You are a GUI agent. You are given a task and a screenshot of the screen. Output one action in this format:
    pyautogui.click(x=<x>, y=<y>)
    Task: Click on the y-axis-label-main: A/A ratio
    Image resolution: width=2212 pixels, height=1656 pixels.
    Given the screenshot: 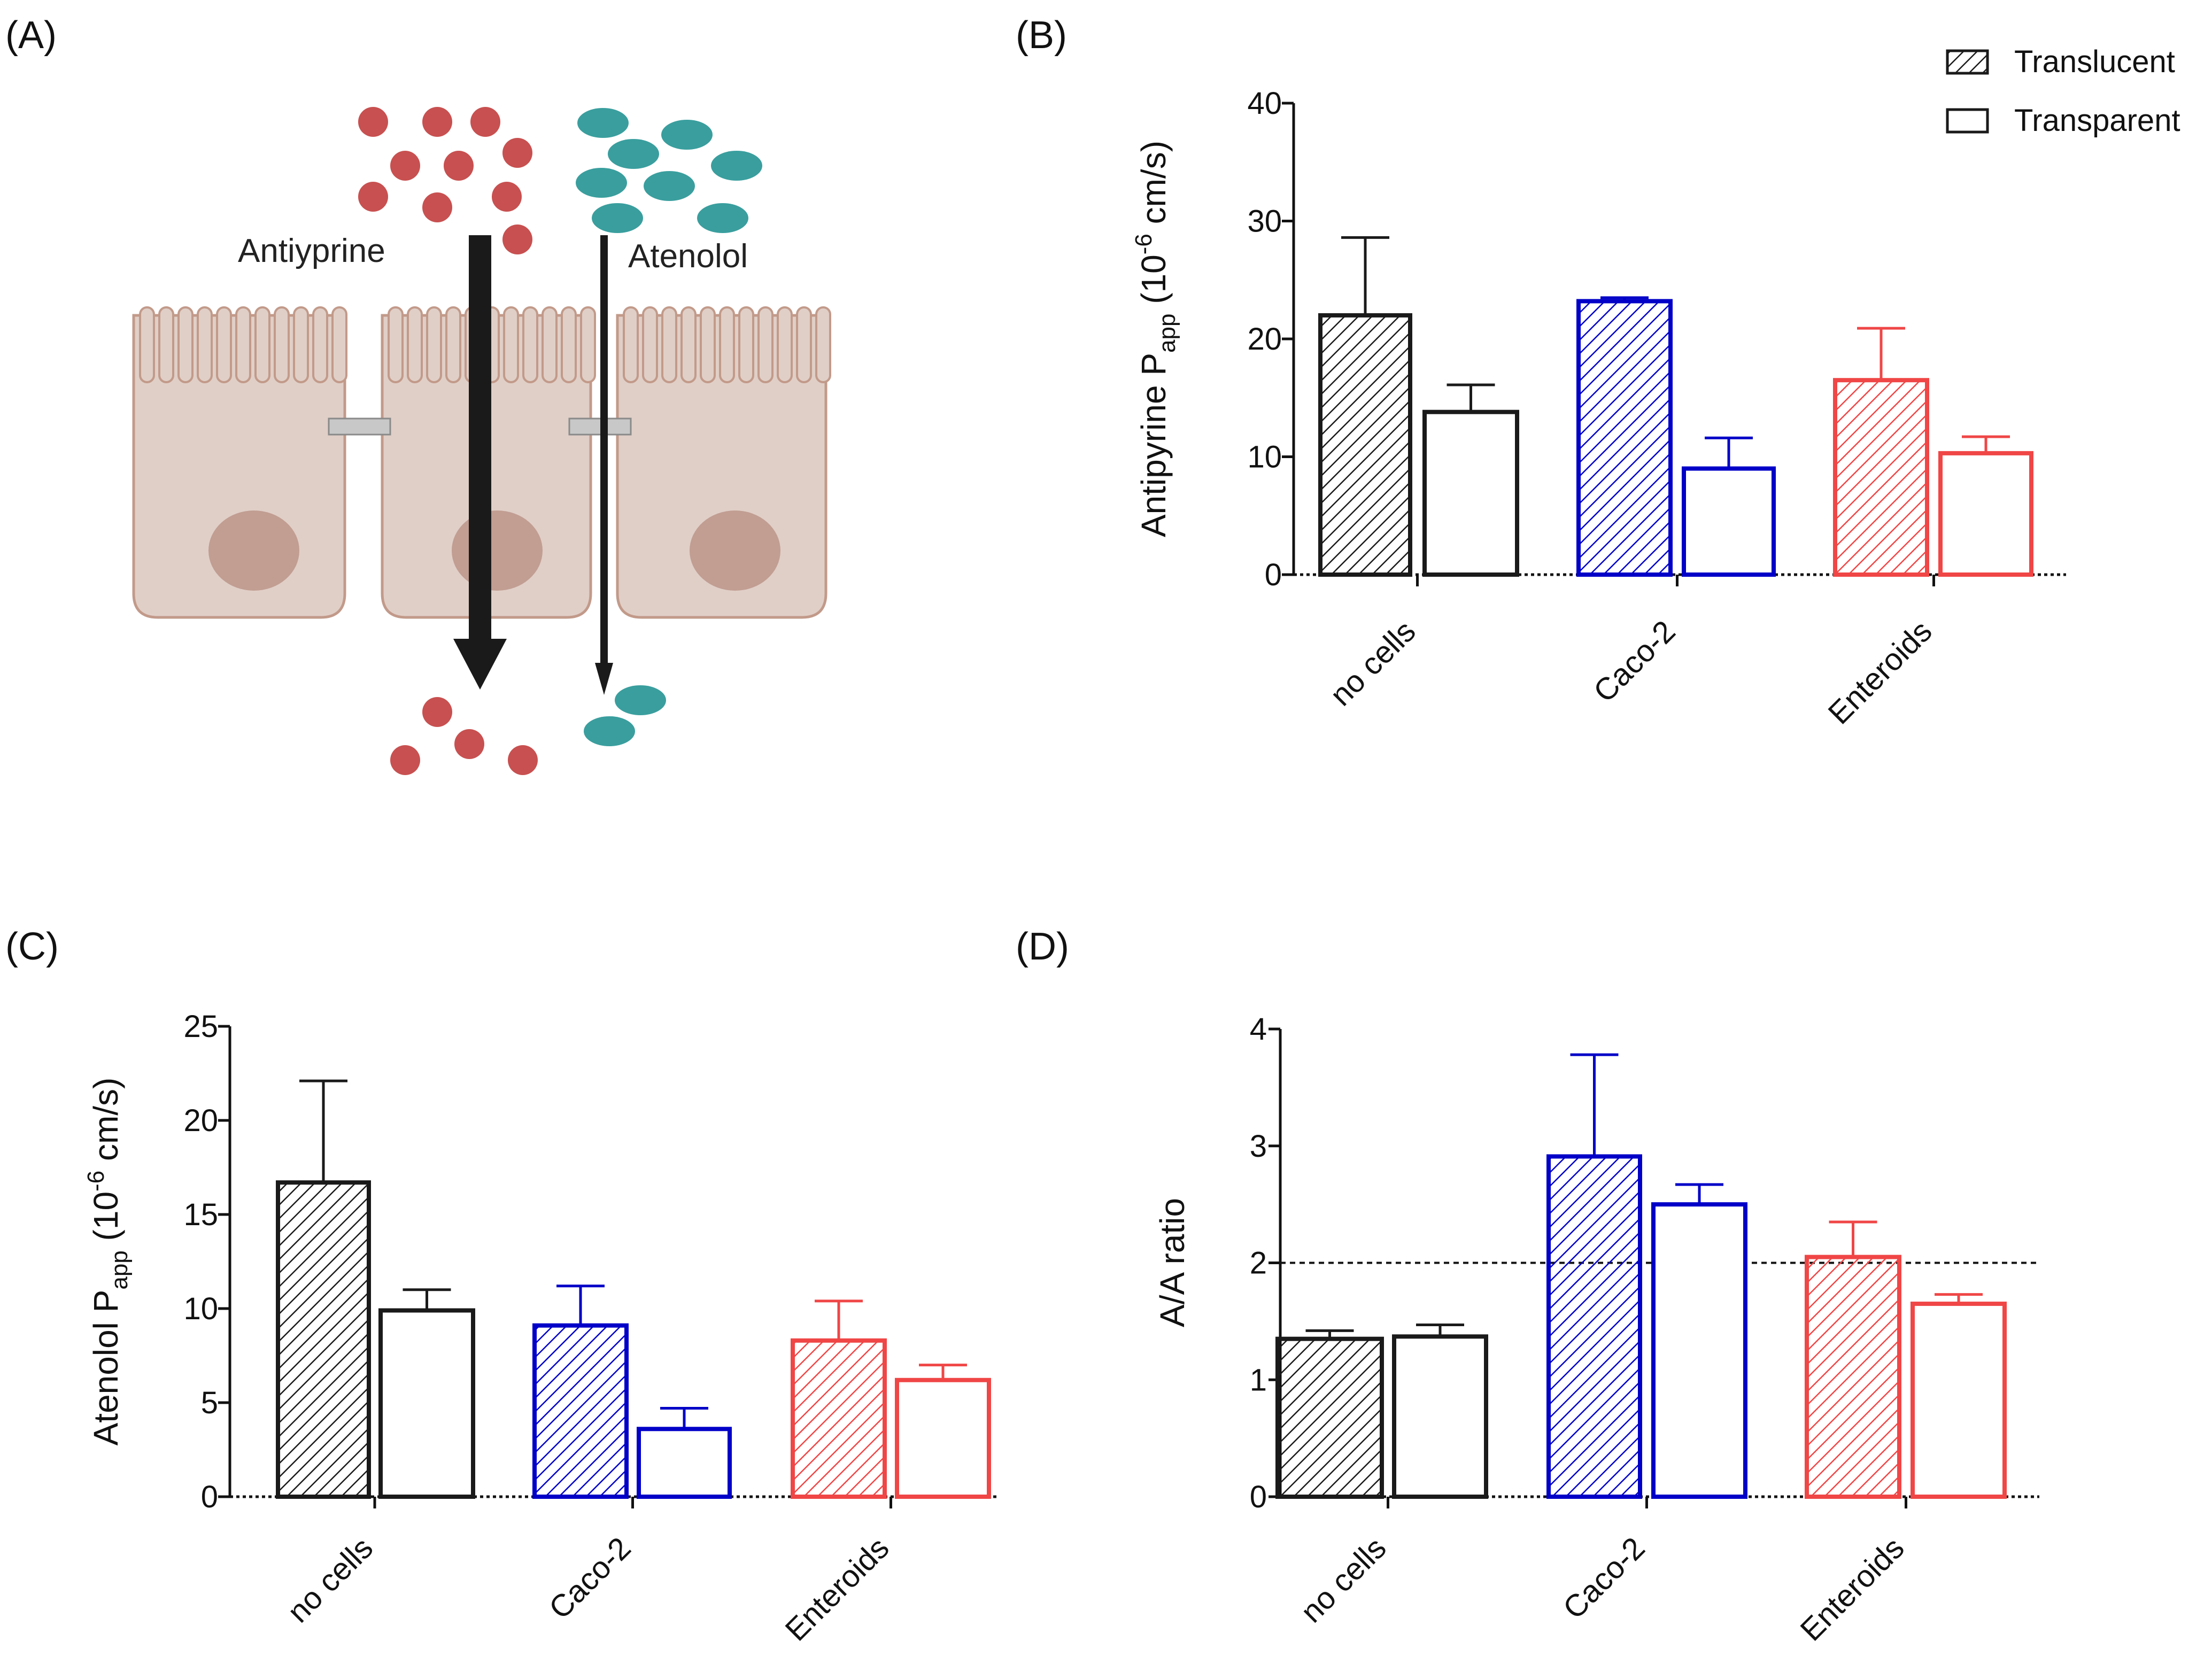 What is the action you would take?
    pyautogui.click(x=1173, y=1262)
    